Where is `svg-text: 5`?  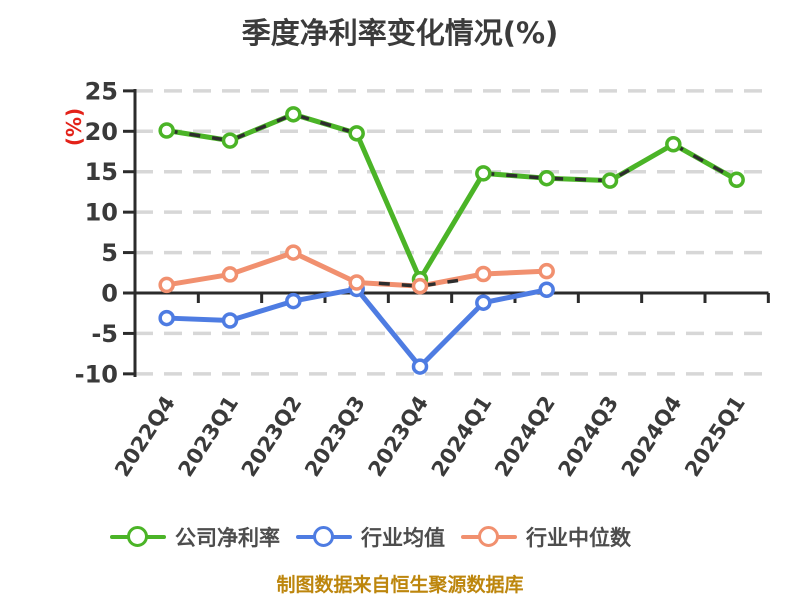
svg-text: 5 is located at coordinates (109, 253).